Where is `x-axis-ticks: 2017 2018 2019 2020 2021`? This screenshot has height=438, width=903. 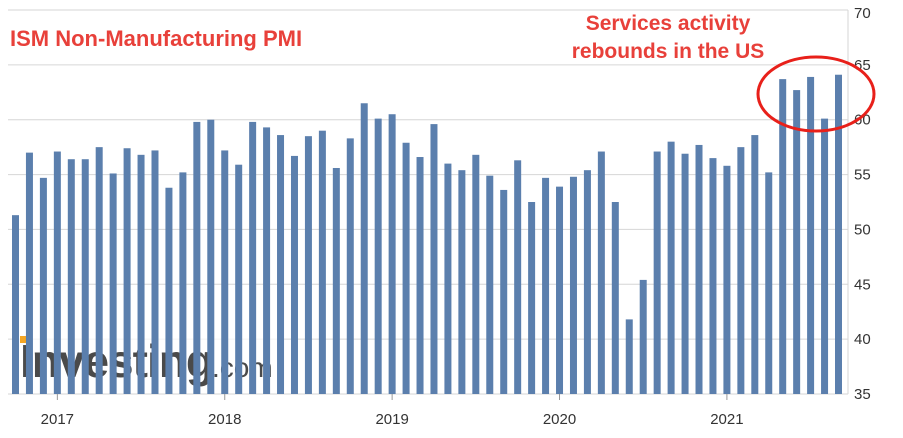
x-axis-ticks: 2017 2018 2019 2020 2021 is located at coordinates (392, 411).